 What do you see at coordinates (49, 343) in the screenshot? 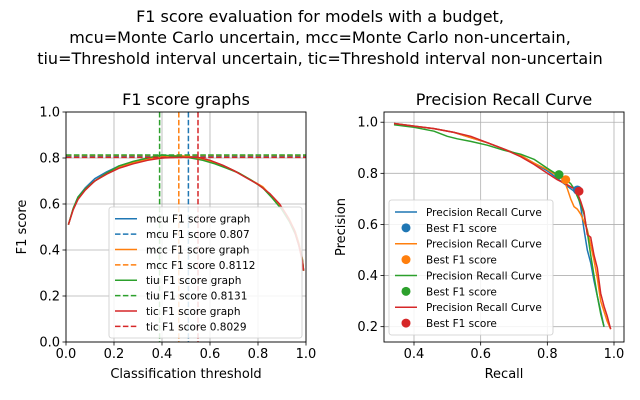
I see `y-tick-label: 0.0` at bounding box center [49, 343].